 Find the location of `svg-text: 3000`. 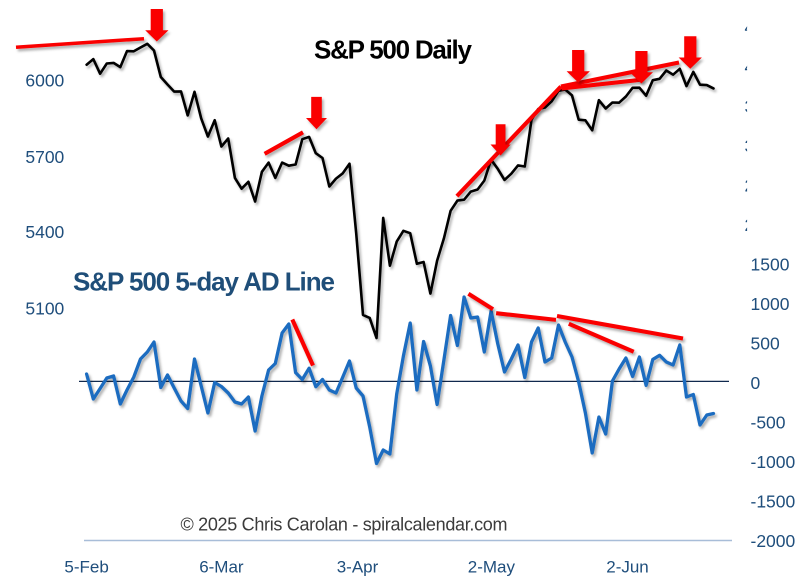

svg-text: 3000 is located at coordinates (764, 146).